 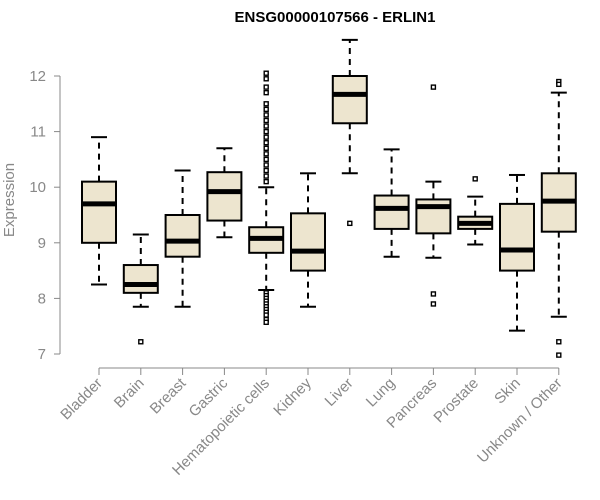 What do you see at coordinates (81, 399) in the screenshot?
I see `x-tick-label: Bladder` at bounding box center [81, 399].